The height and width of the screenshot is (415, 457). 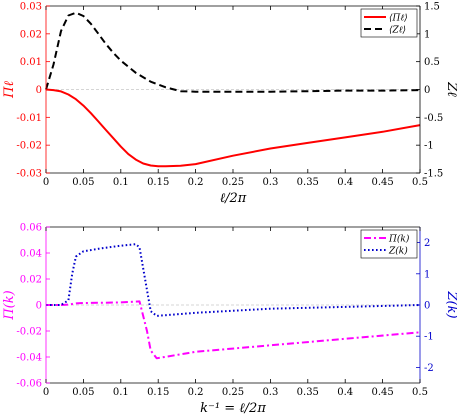 What do you see at coordinates (83, 182) in the screenshot?
I see `c1-x-tick-label: 0.05` at bounding box center [83, 182].